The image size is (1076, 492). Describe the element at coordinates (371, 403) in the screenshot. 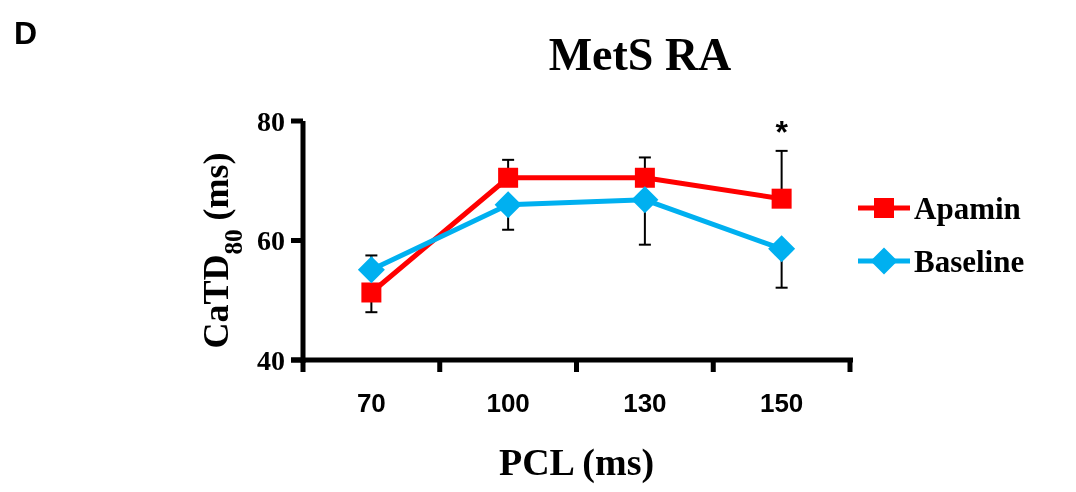

I see `x-tick-label: 70` at that location.